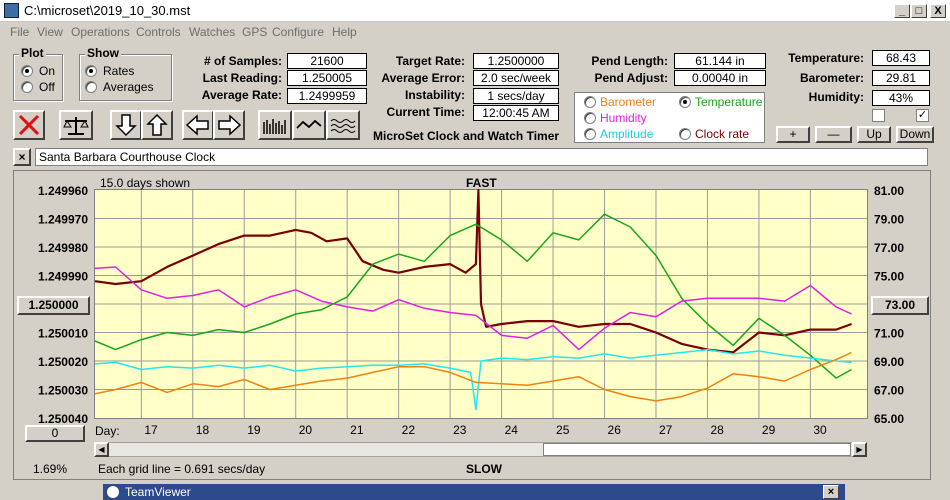  I want to click on pend-adjust-label: Pend Adjust:, so click(631, 78).